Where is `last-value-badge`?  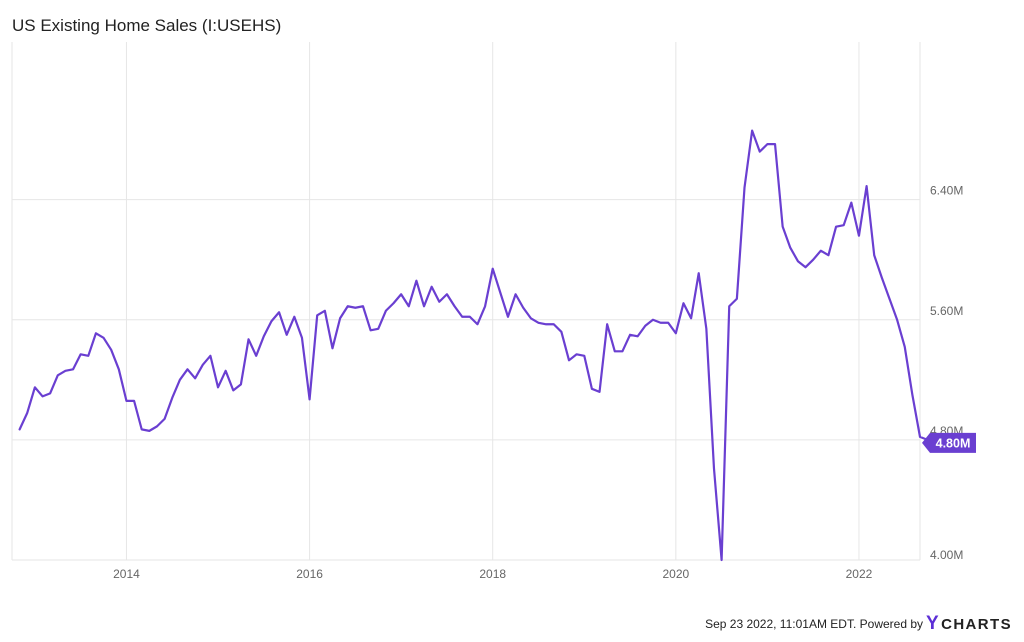
last-value-badge is located at coordinates (949, 442).